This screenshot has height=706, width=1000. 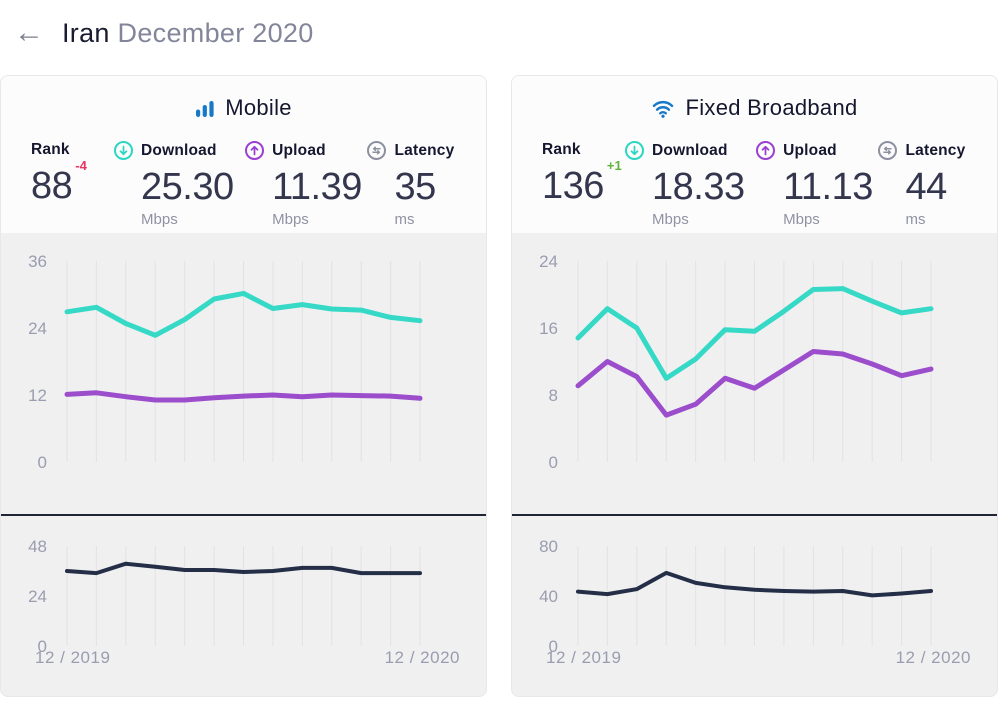 I want to click on latency-value: 35, so click(x=415, y=187).